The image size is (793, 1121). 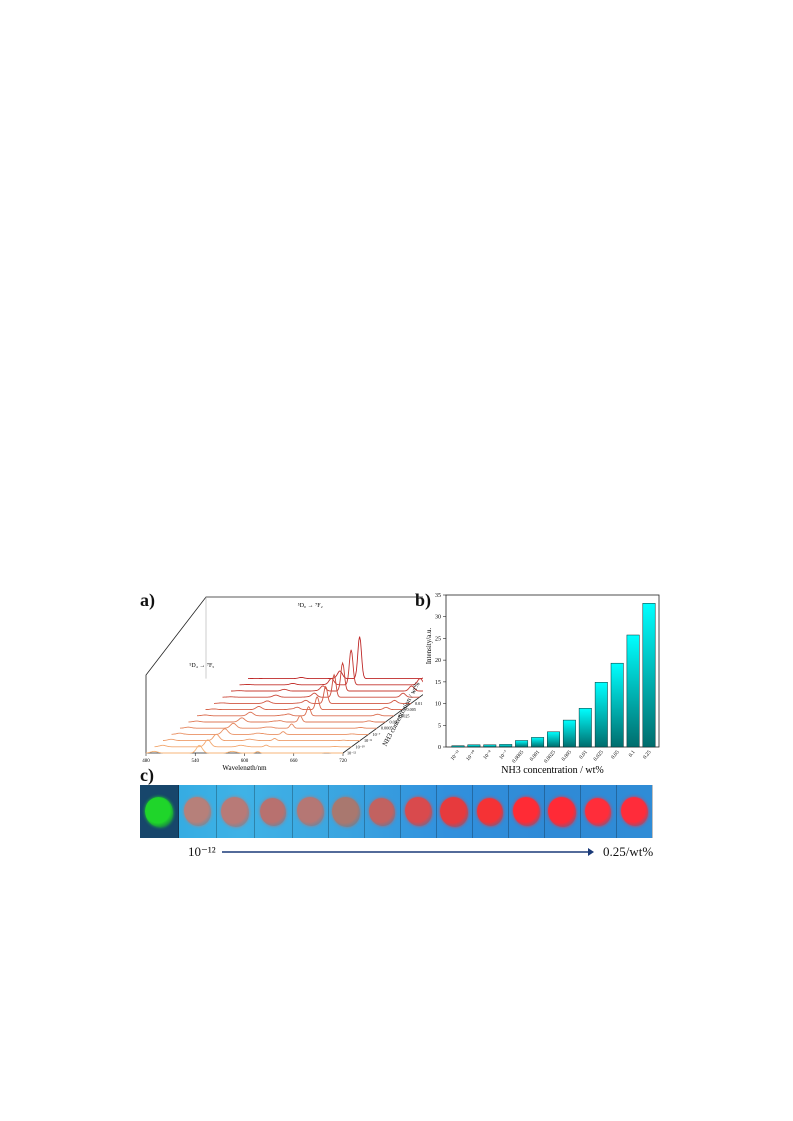 I want to click on x-axis-label: Wavelength/nm, so click(x=244, y=767).